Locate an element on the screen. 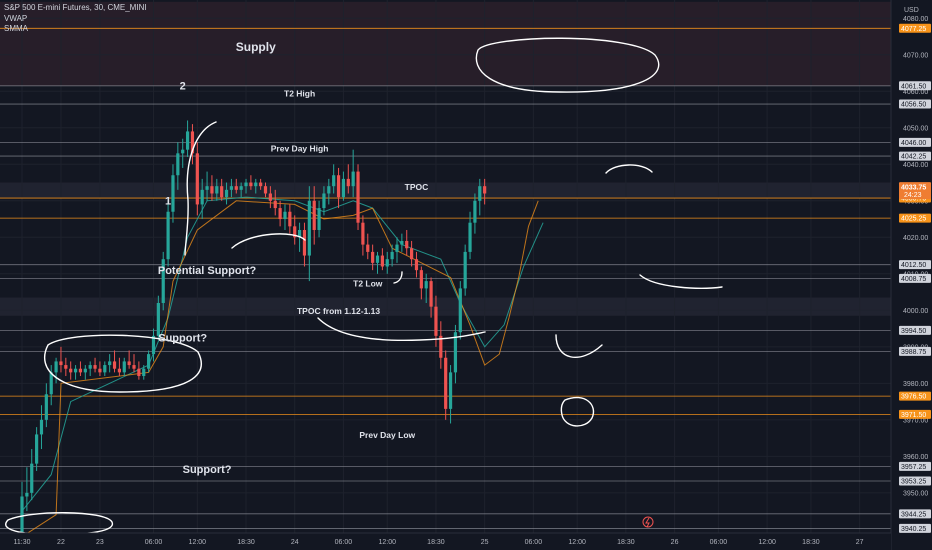  bottom-curve is located at coordinates (579, 346).